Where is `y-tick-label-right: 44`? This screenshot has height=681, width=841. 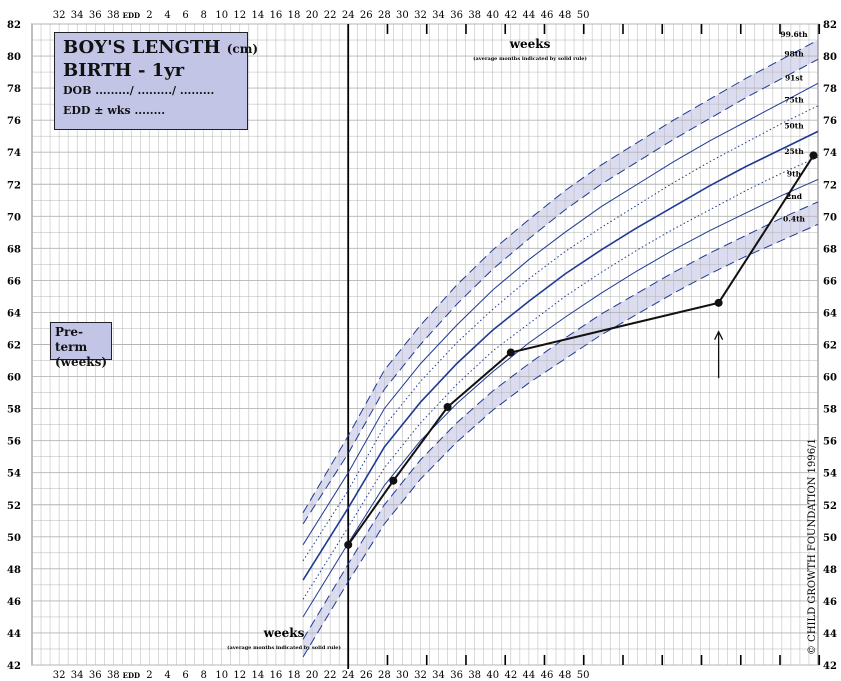 y-tick-label-right: 44 is located at coordinates (830, 634).